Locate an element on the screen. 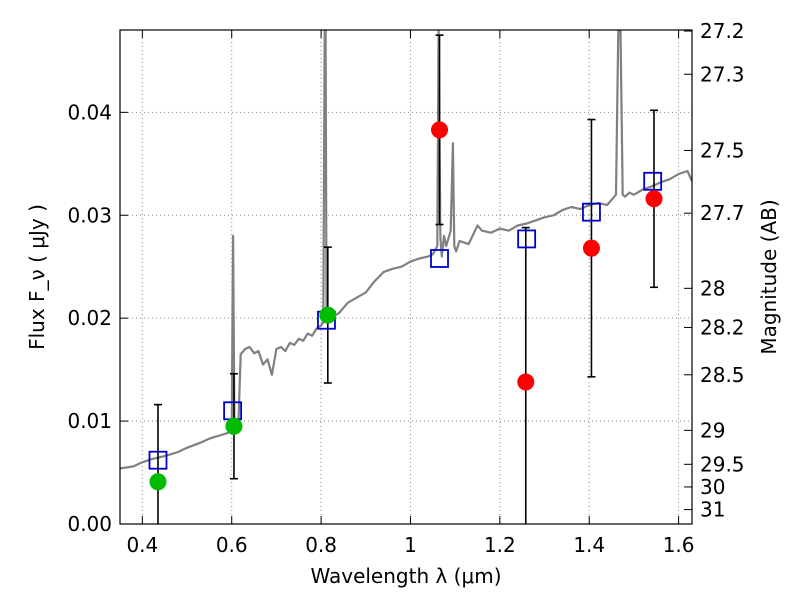  y-tick-label: 0.03 is located at coordinates (89, 215).